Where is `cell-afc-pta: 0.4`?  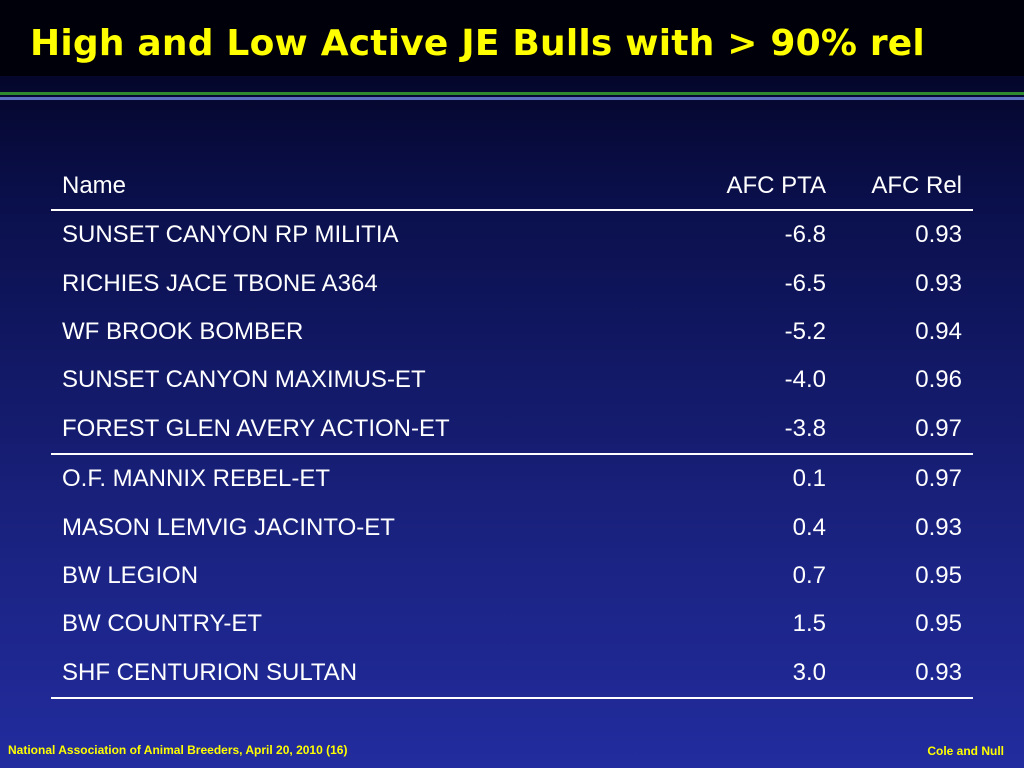
cell-afc-pta: 0.4 is located at coordinates (809, 527).